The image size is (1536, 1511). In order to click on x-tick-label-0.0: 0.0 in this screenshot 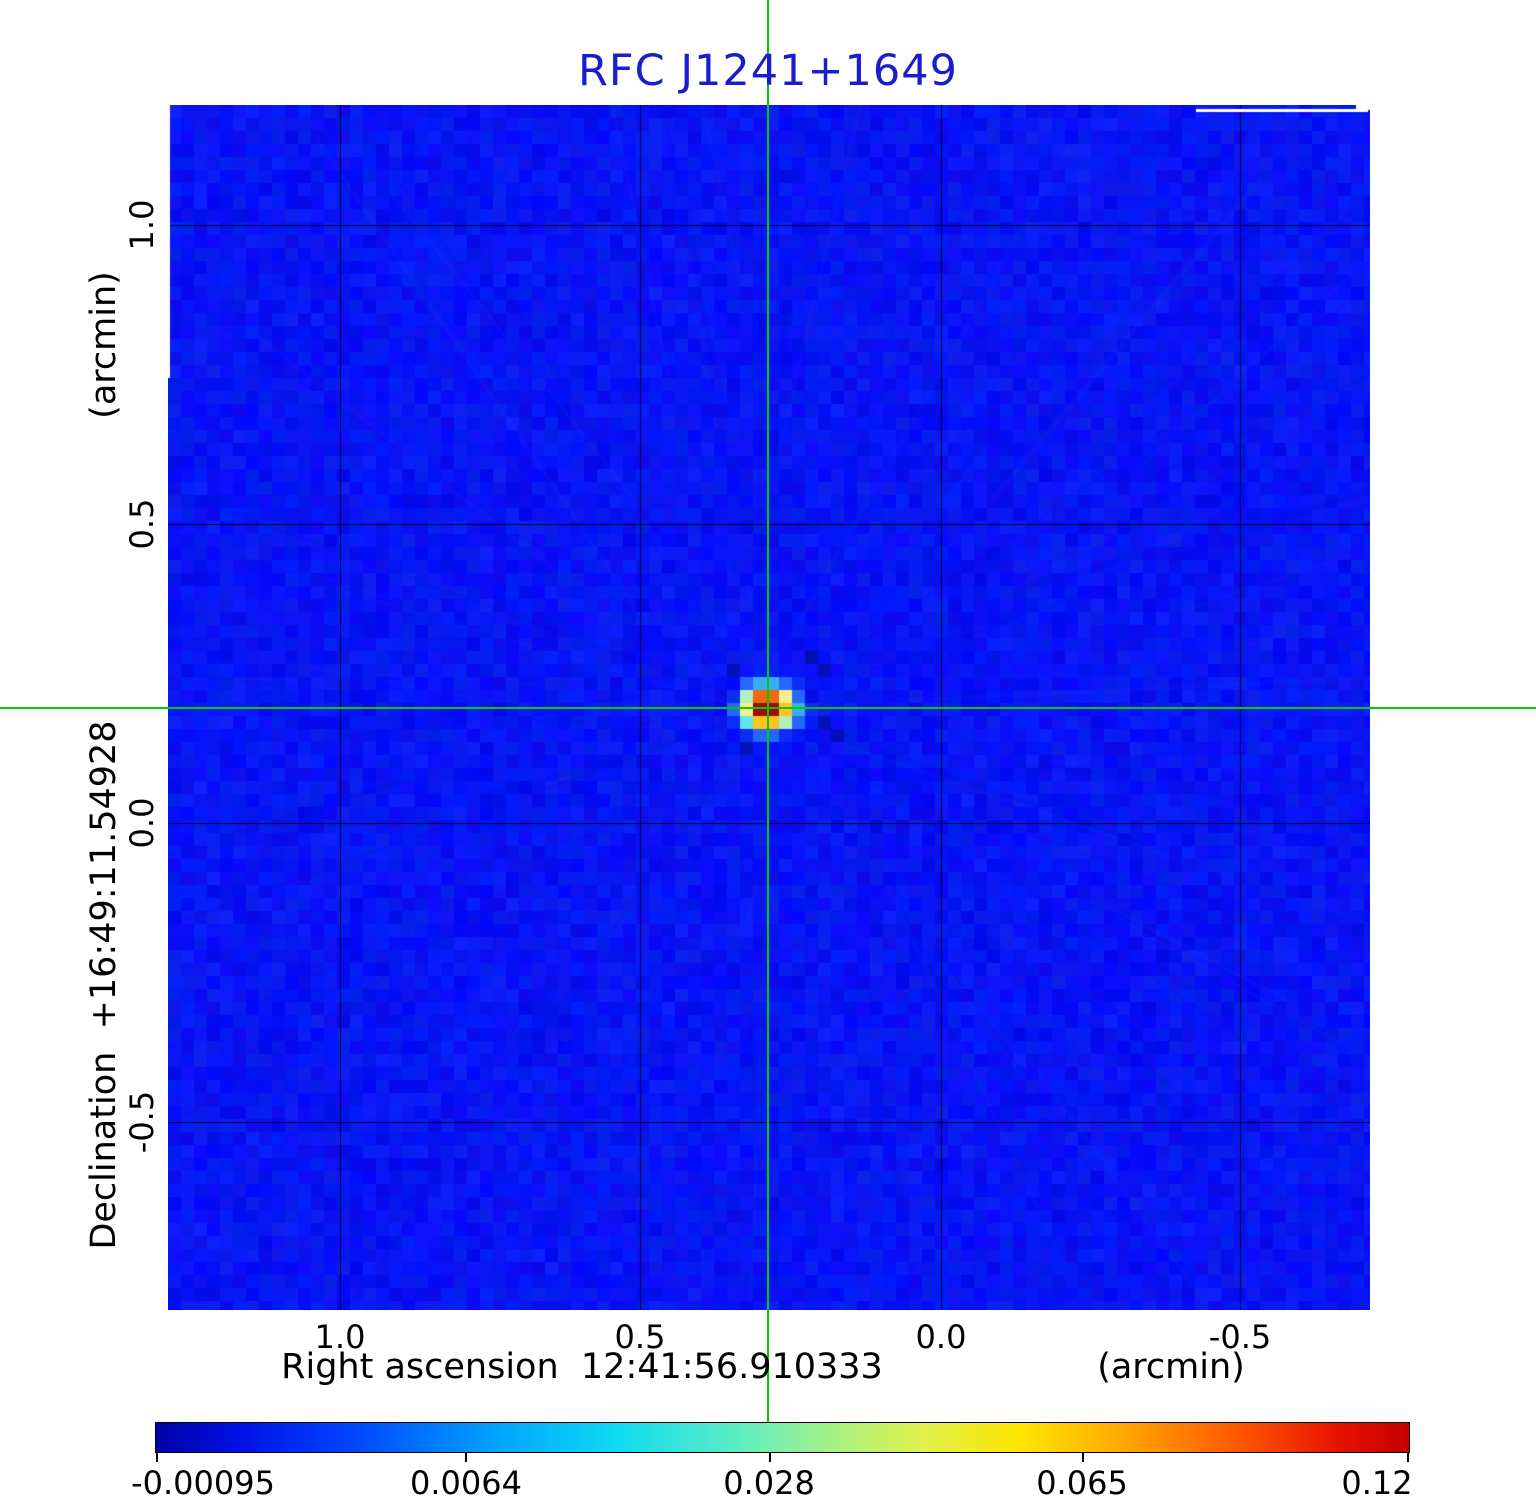, I will do `click(941, 1337)`.